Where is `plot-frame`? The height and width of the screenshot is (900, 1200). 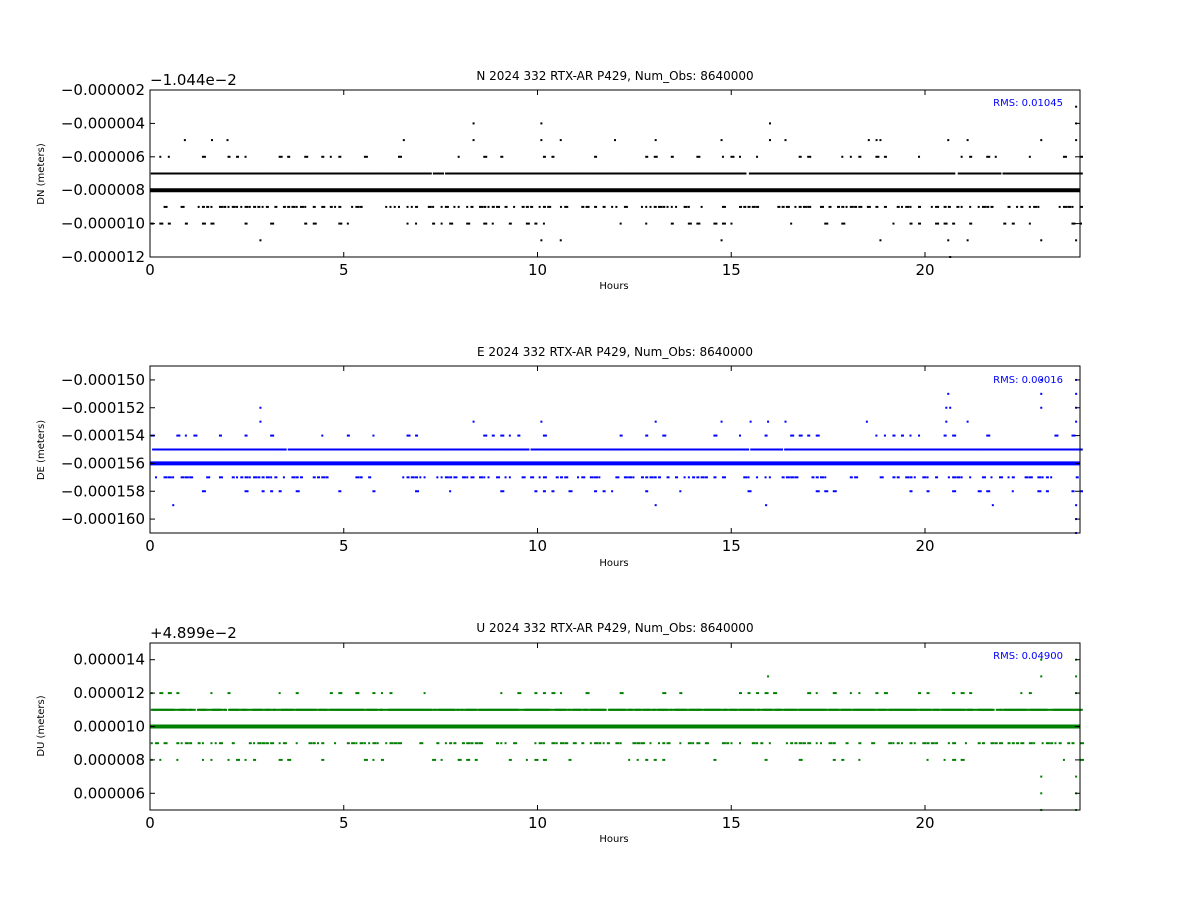
plot-frame is located at coordinates (615, 449).